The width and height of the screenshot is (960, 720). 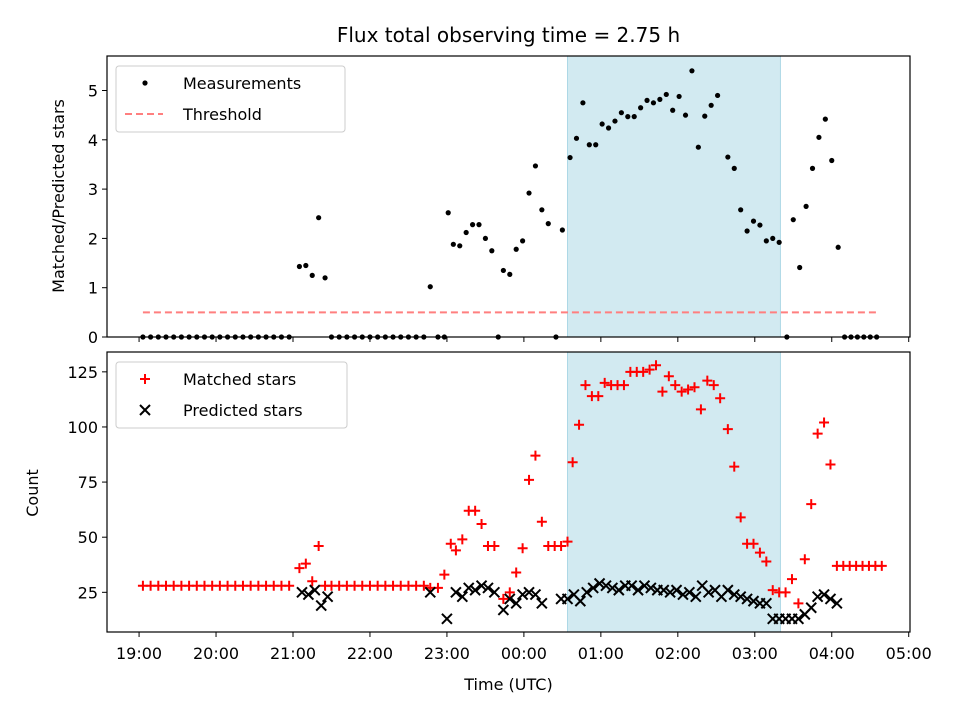 What do you see at coordinates (216, 653) in the screenshot?
I see `bottom-x-tick-label: 20:00` at bounding box center [216, 653].